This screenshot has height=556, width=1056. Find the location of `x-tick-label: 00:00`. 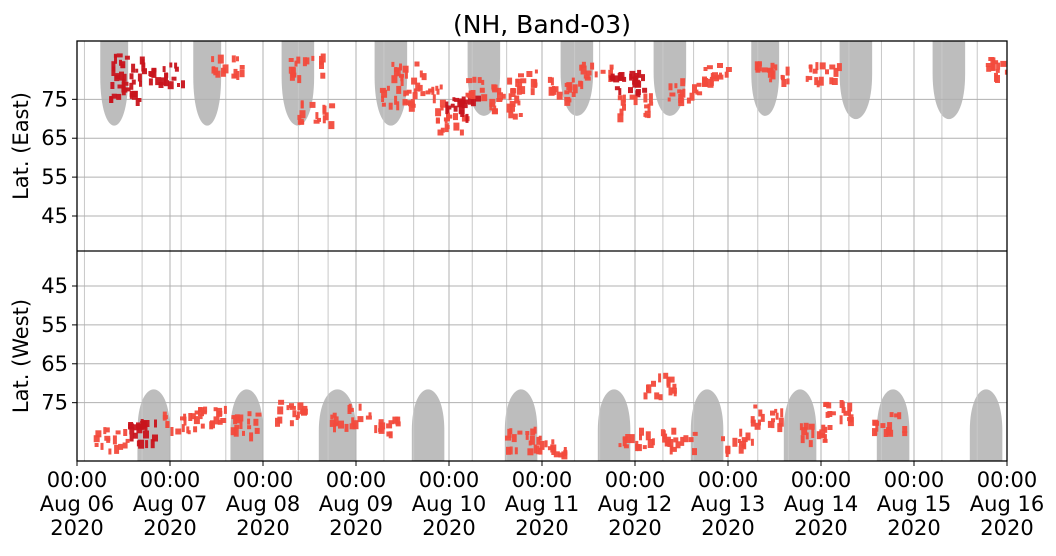

x-tick-label: 00:00 is located at coordinates (263, 480).